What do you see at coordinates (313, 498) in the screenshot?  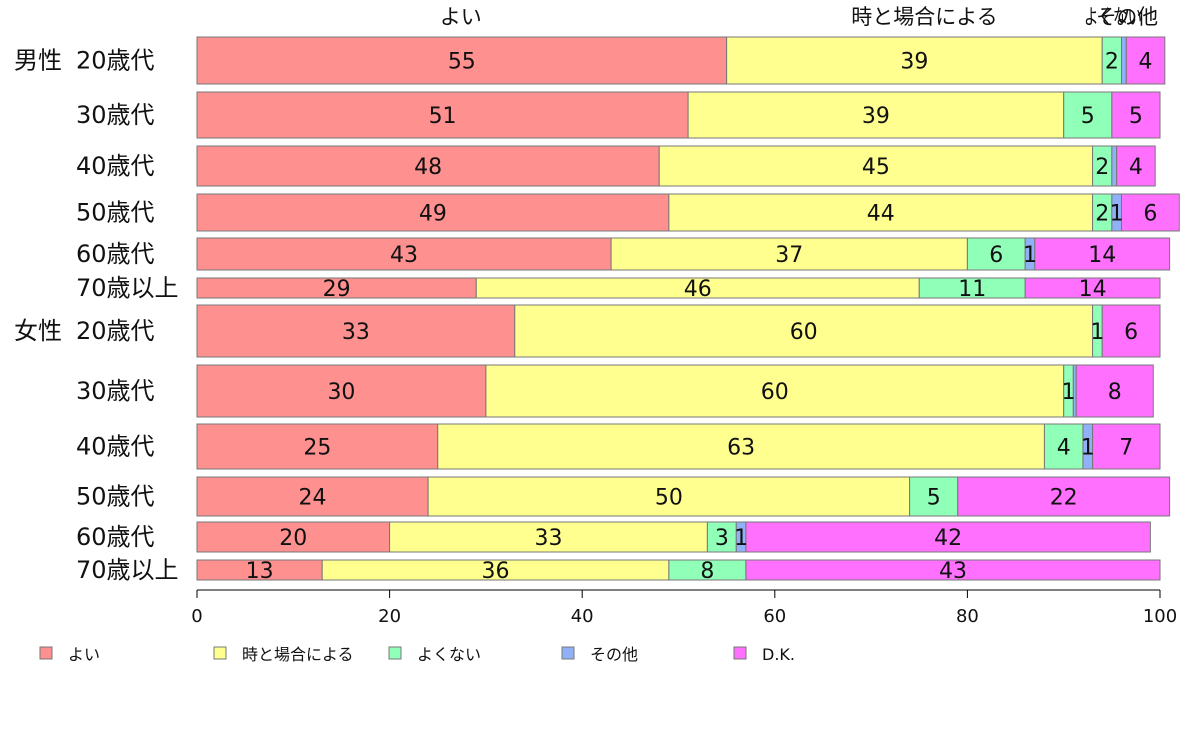 I see `data-label: 24` at bounding box center [313, 498].